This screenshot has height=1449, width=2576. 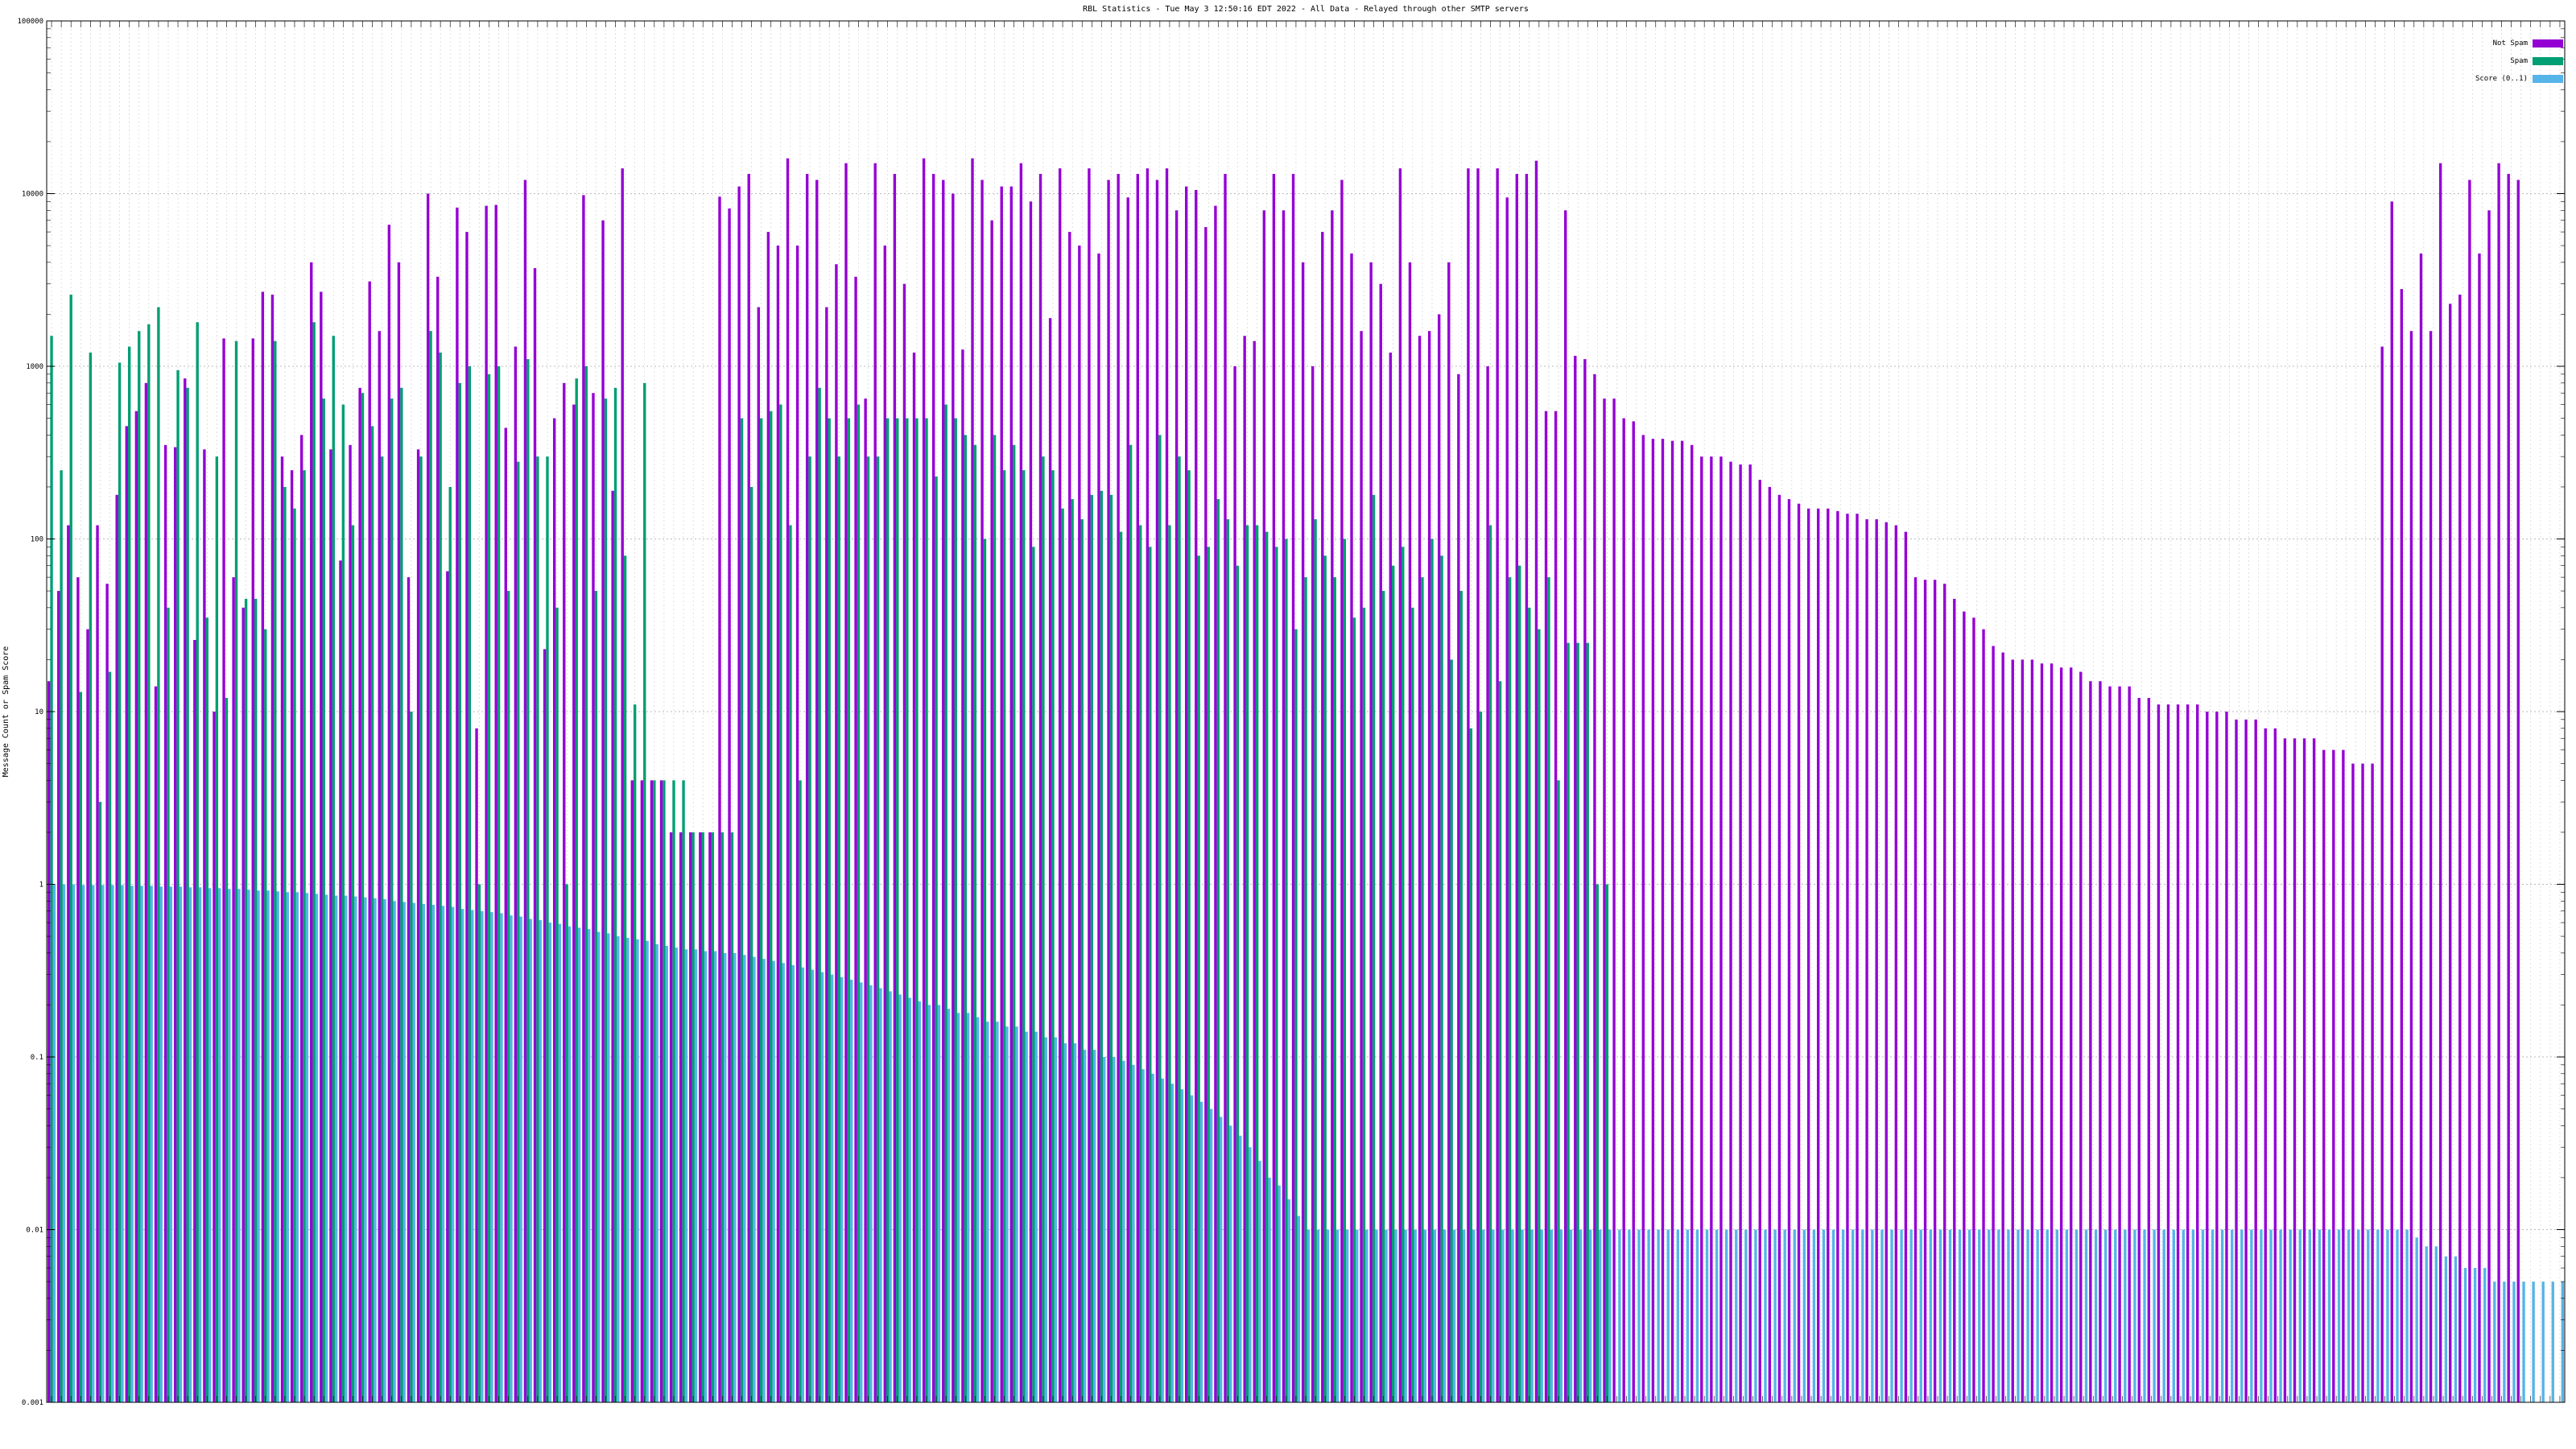 I want to click on legend-label-not-spam: Not Spam, so click(x=2510, y=43).